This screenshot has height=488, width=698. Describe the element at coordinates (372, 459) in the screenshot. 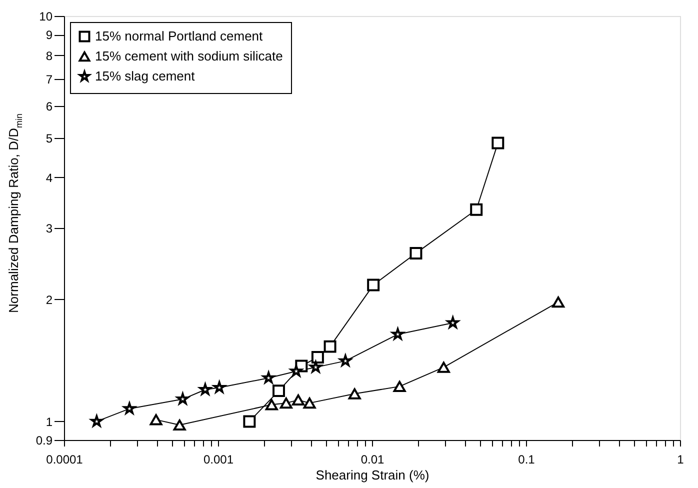

I see `x-tick-label: 0.01` at that location.